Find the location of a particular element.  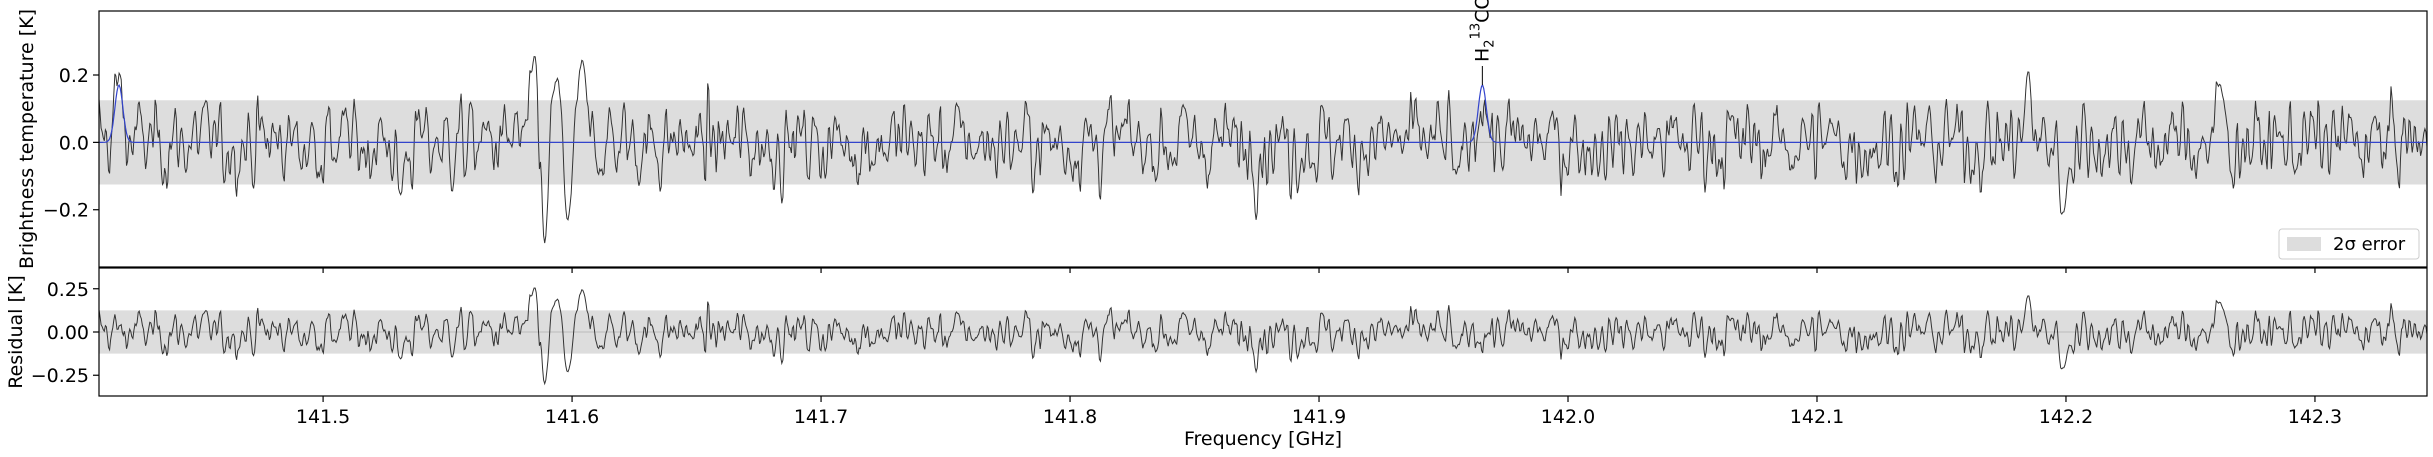

bottom-y-axis-label: Residual [K] is located at coordinates (16, 332).